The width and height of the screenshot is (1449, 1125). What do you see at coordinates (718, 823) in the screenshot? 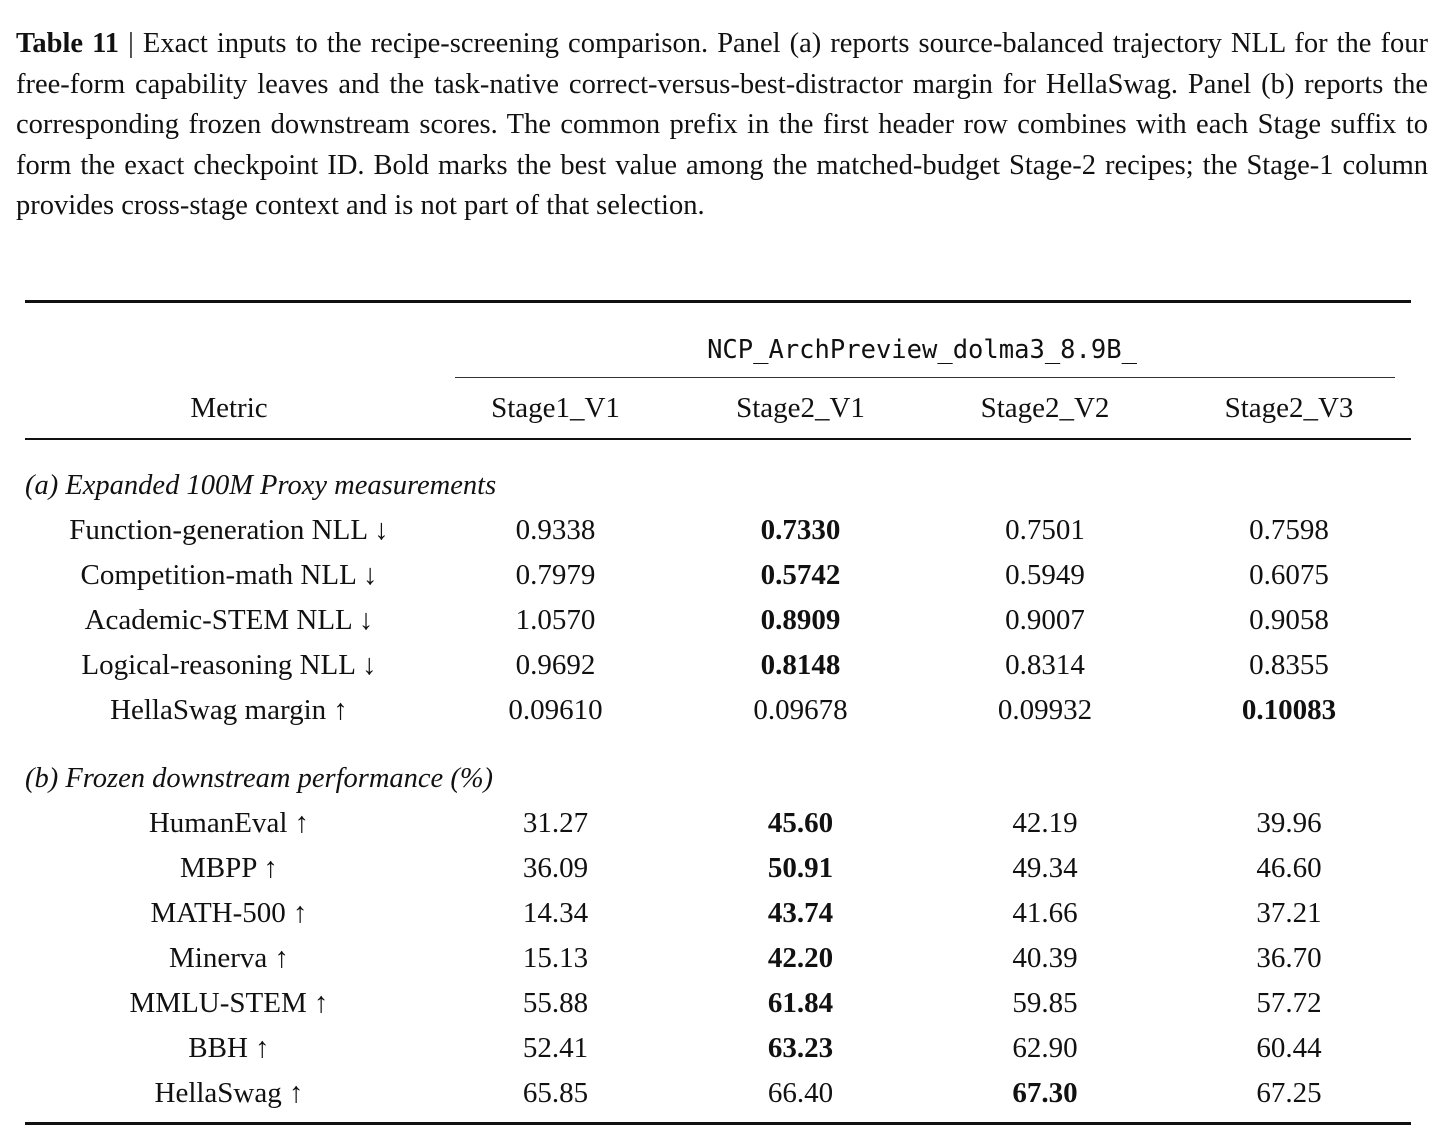
I see `table-row: HumanEval ↑ 31.27 45.60 42.19 39.96` at bounding box center [718, 823].